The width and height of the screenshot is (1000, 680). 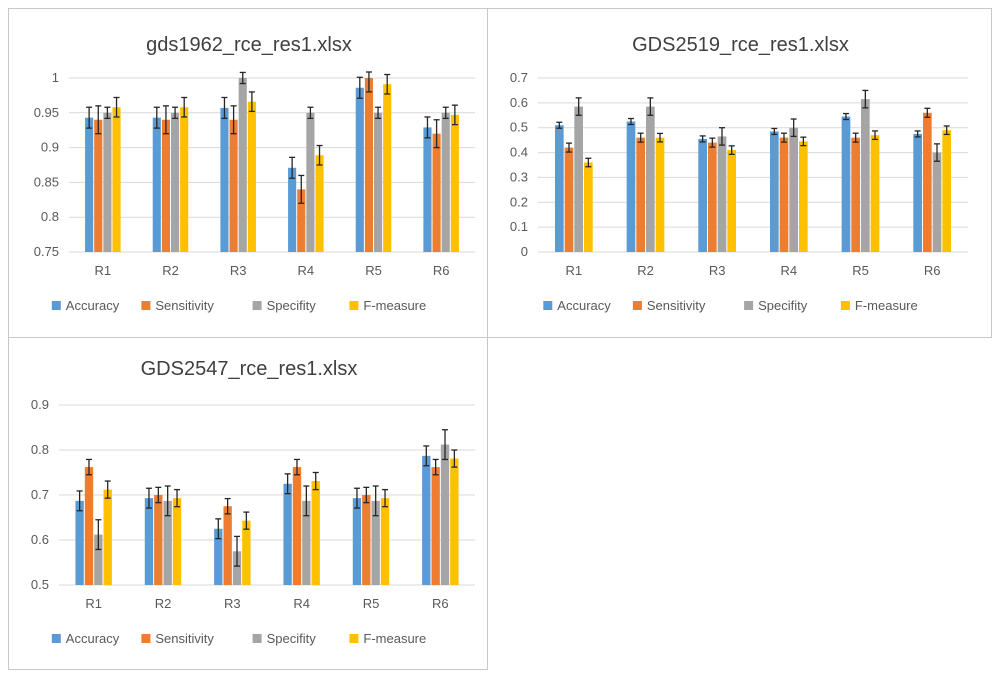 I want to click on x-tick-label: R5, so click(x=860, y=270).